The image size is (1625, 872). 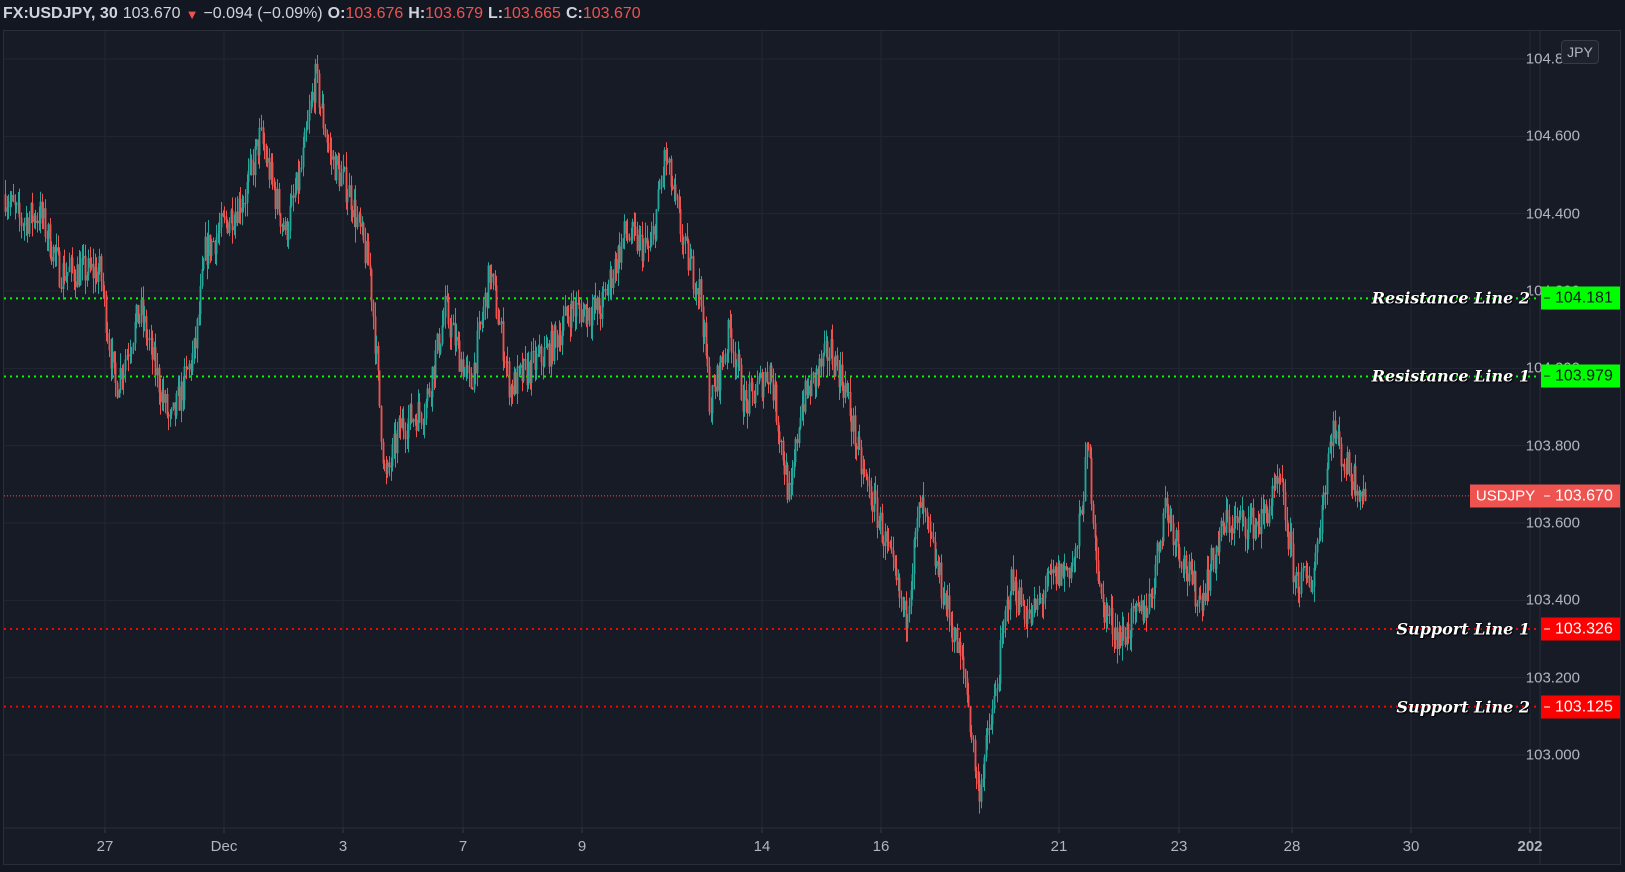 I want to click on price-tick-label: 103.800, so click(x=1552, y=446).